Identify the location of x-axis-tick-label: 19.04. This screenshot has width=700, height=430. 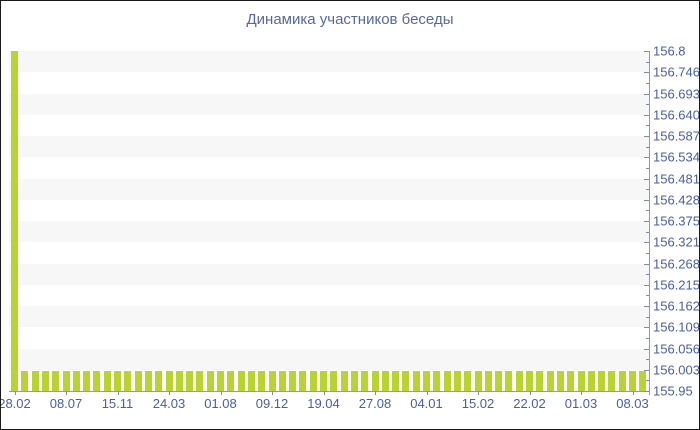
(323, 403).